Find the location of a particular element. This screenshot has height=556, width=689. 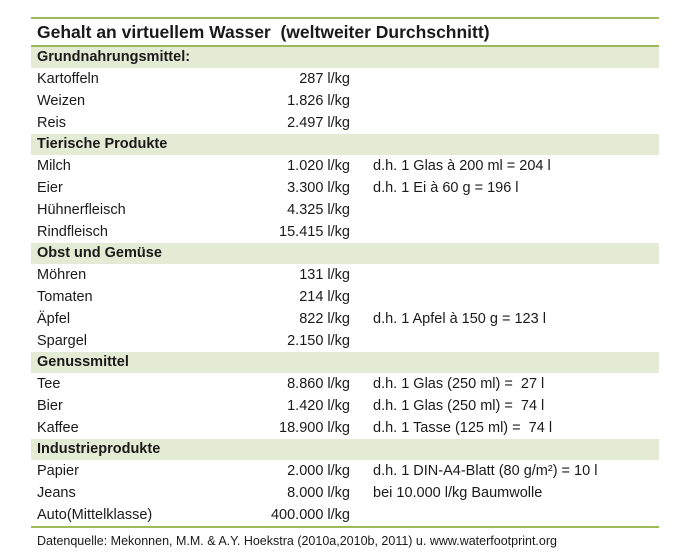

item-name: Kartoffeln is located at coordinates (68, 79).